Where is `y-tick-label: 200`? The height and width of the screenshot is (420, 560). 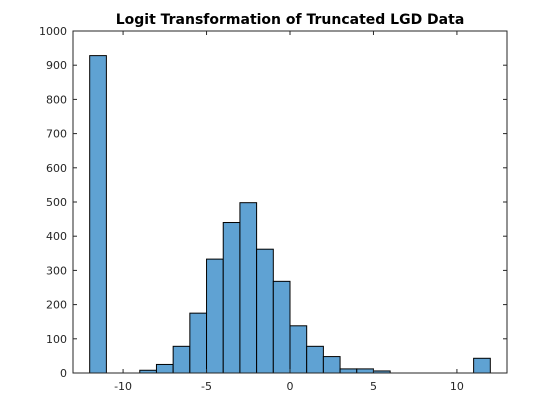
y-tick-label: 200 is located at coordinates (56, 305).